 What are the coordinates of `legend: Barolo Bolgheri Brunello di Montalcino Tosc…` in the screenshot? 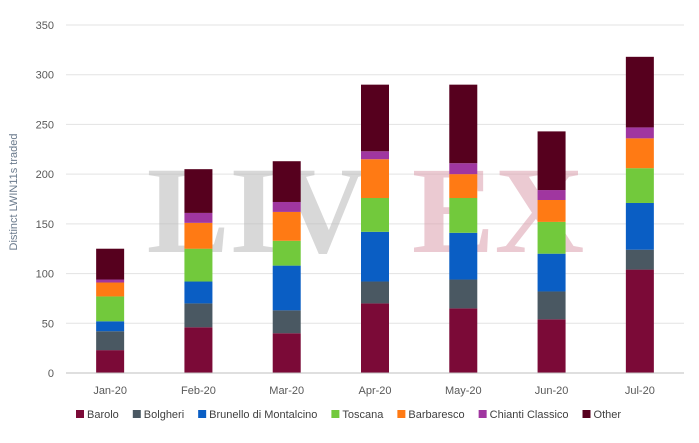 It's located at (348, 415).